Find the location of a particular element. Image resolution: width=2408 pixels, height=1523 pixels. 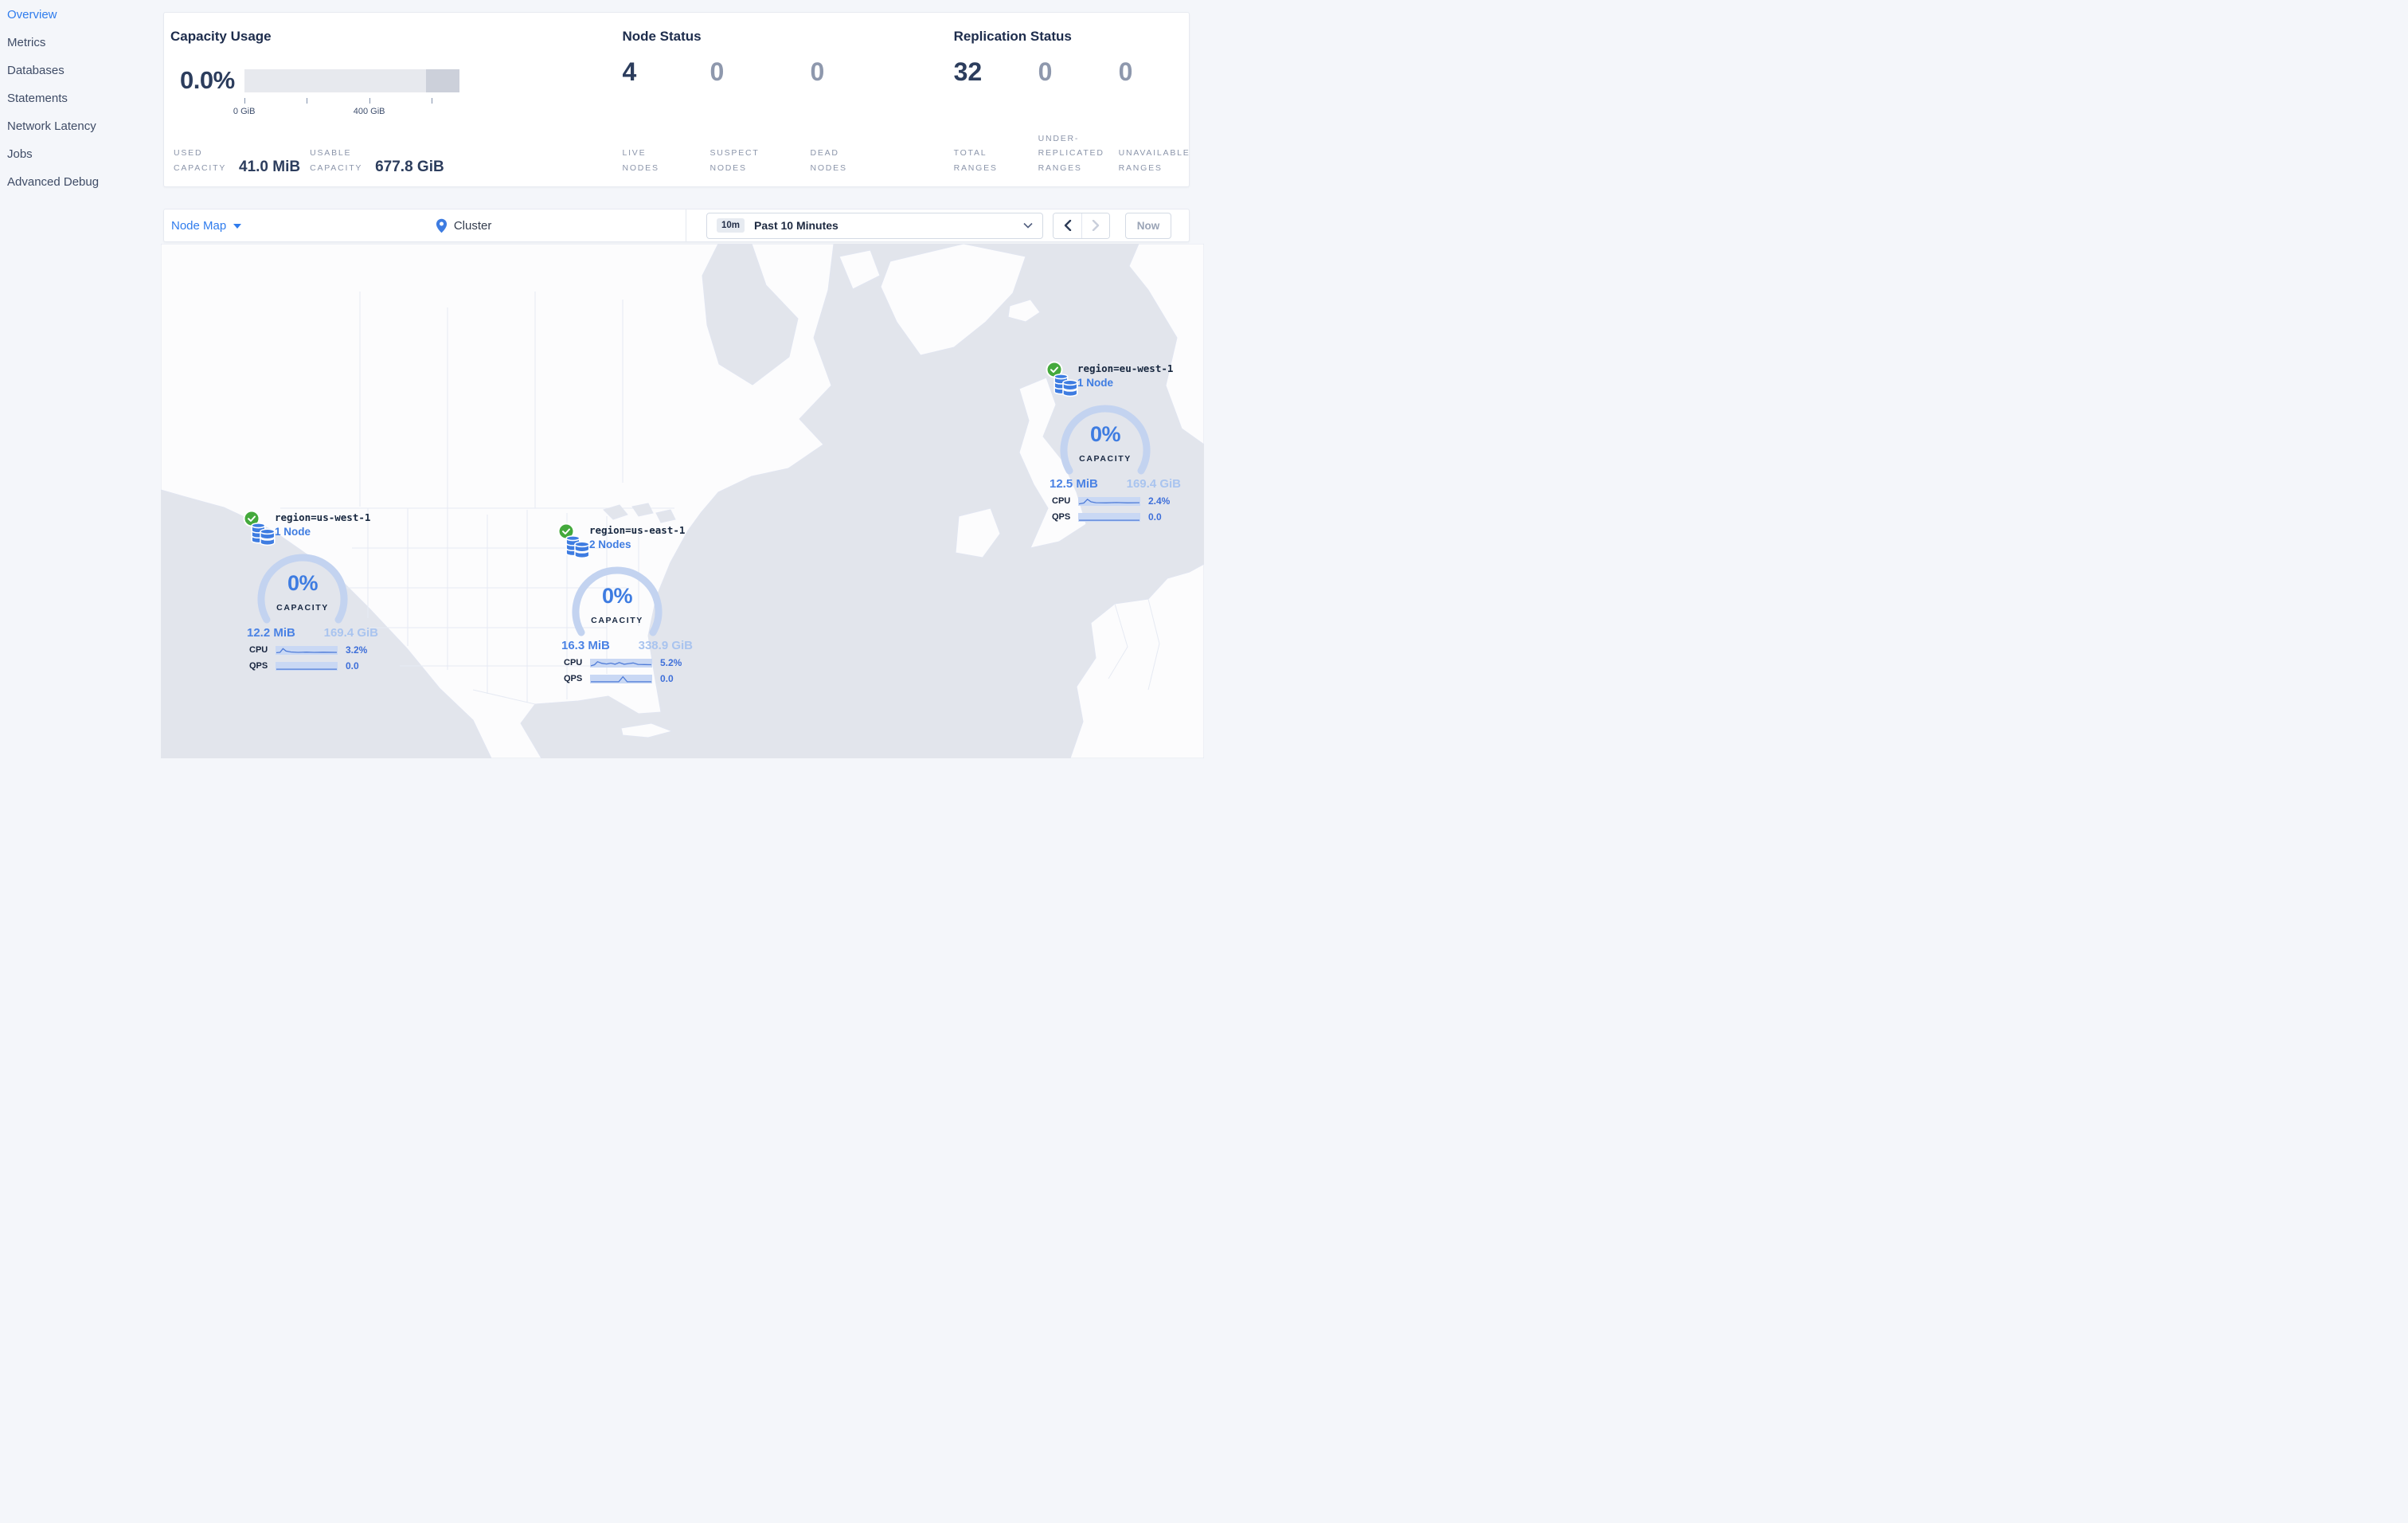

suspect-nodes-count: 0 is located at coordinates (717, 71).